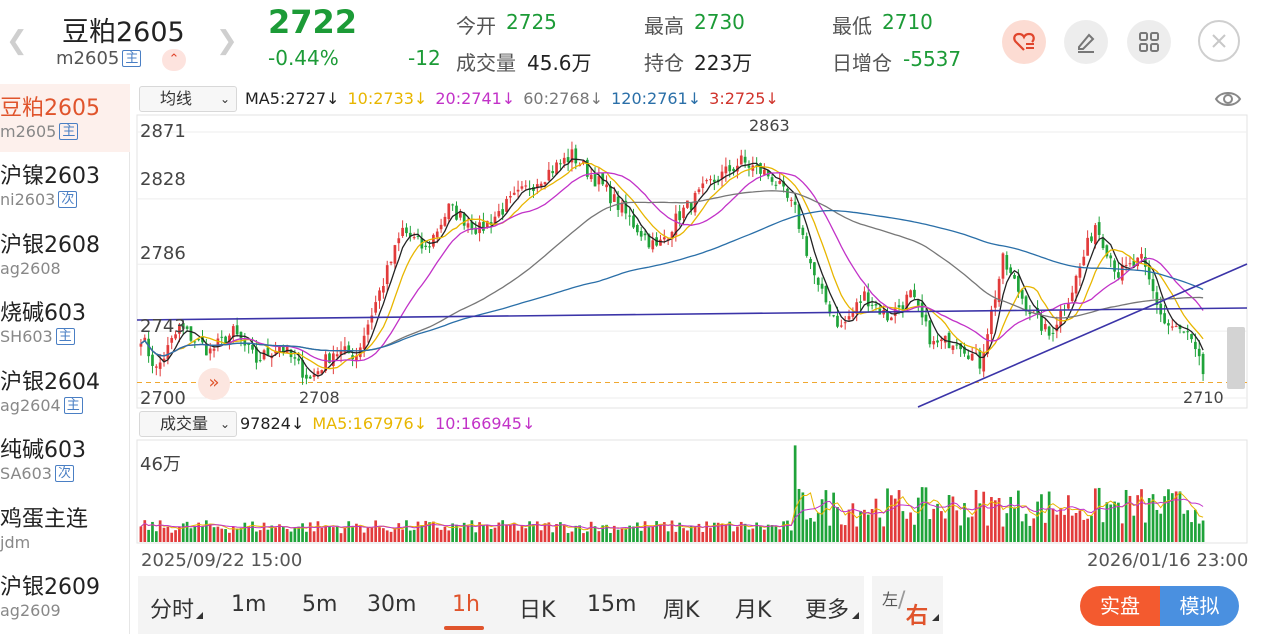 The height and width of the screenshot is (634, 1280). Describe the element at coordinates (1149, 42) in the screenshot. I see `layout-button` at that location.